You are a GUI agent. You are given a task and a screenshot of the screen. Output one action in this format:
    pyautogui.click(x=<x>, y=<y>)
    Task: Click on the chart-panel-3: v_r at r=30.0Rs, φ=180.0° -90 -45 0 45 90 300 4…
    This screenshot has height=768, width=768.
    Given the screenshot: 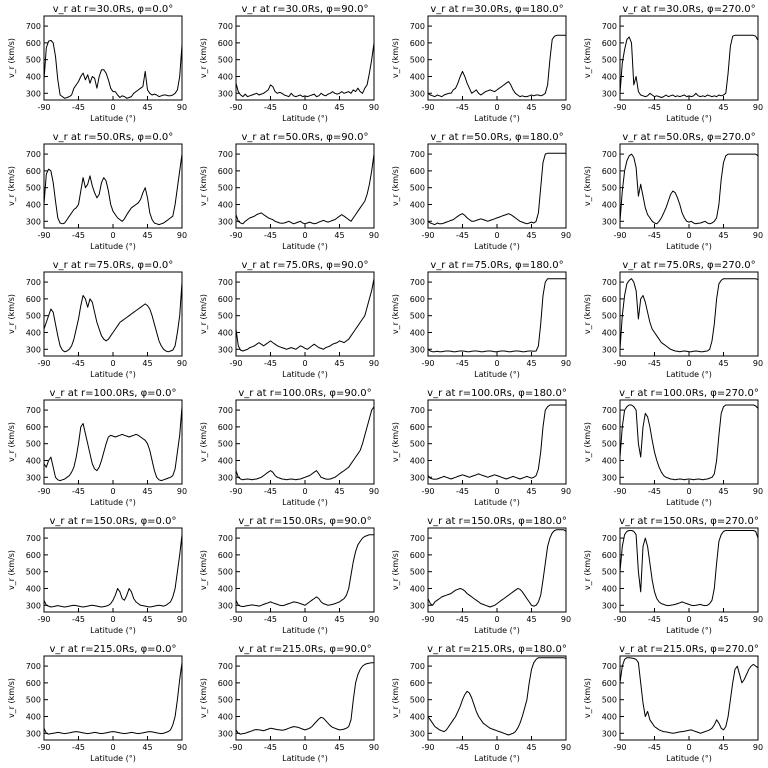 What is the action you would take?
    pyautogui.click(x=481, y=63)
    